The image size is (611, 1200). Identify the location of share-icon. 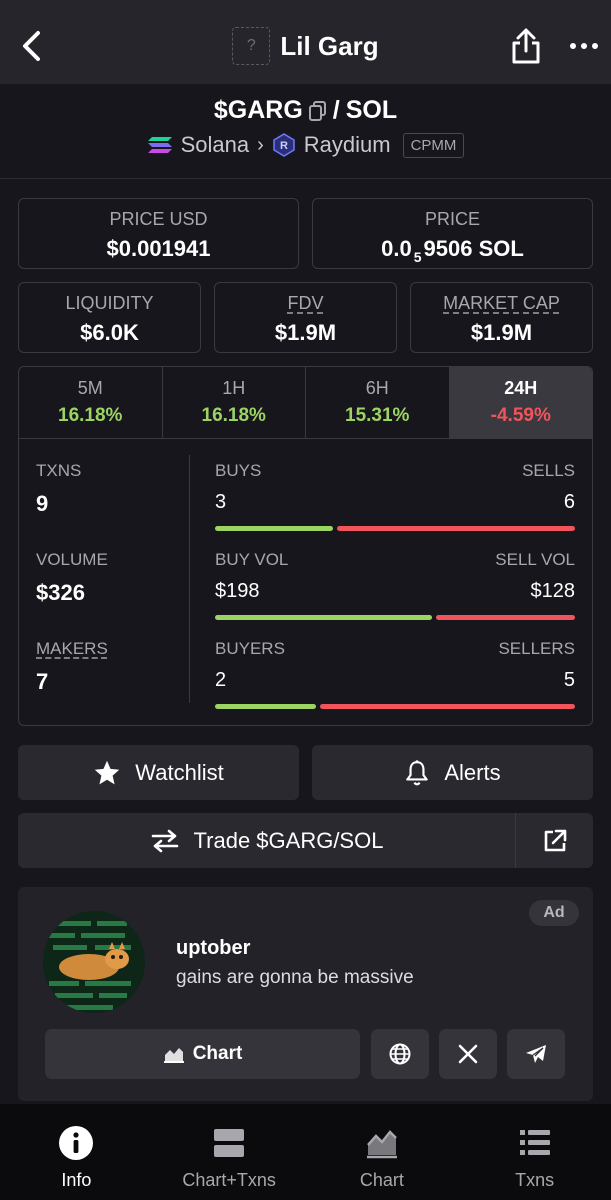
(526, 46).